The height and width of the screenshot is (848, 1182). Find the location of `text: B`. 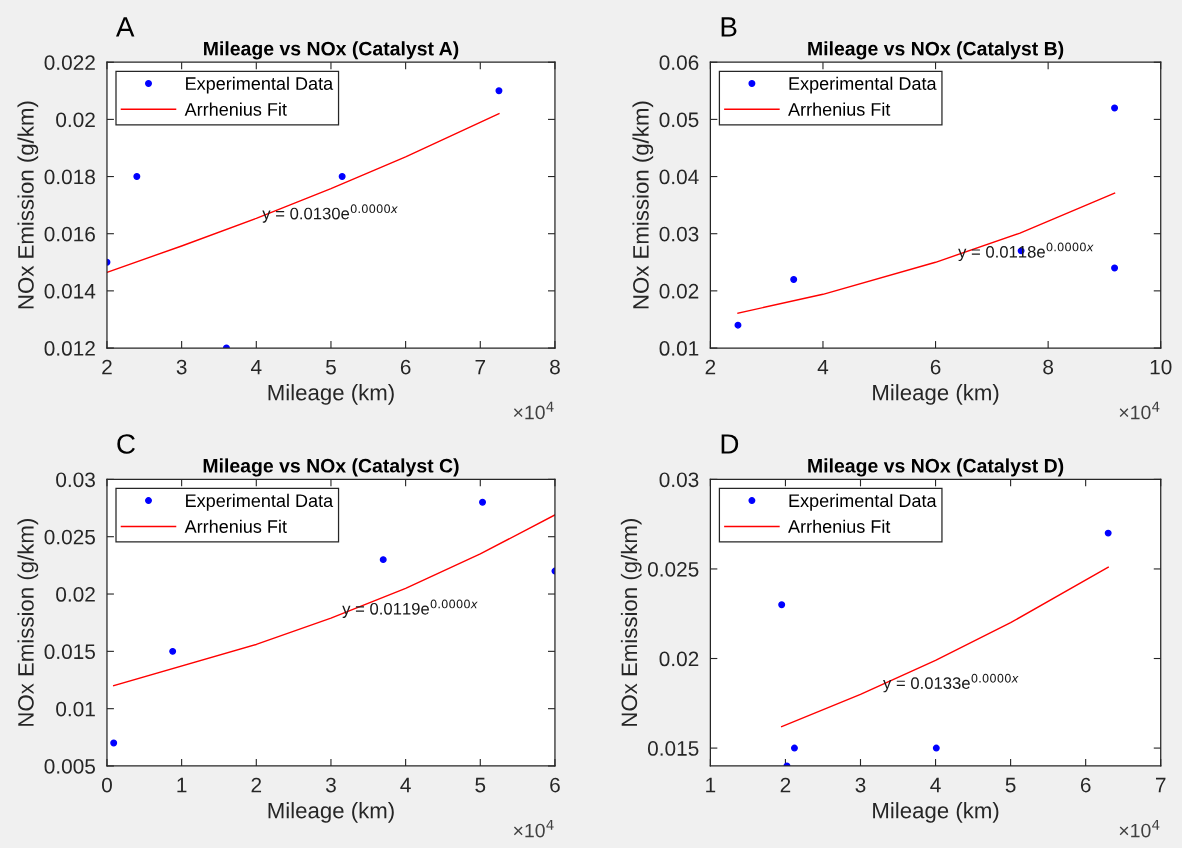

text: B is located at coordinates (729, 27).